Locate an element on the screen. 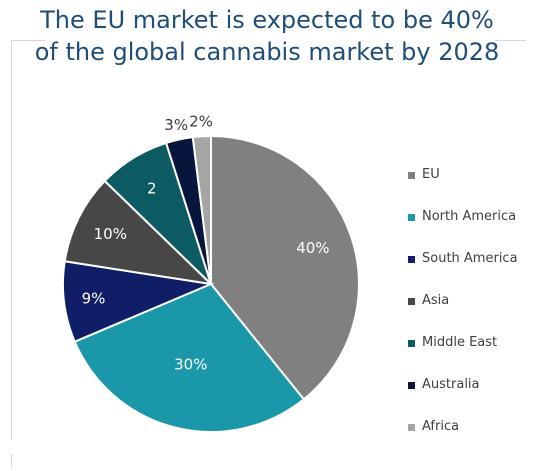 The width and height of the screenshot is (534, 471). legend-item-africa: Africa is located at coordinates (463, 440).